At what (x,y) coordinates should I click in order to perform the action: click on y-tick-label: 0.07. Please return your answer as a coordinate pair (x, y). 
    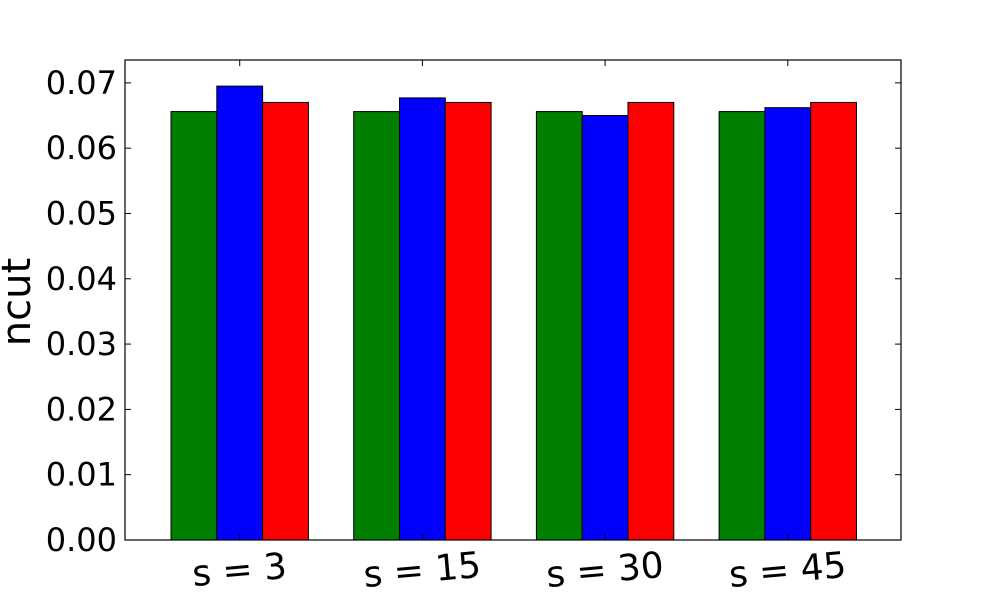
    Looking at the image, I should click on (81, 83).